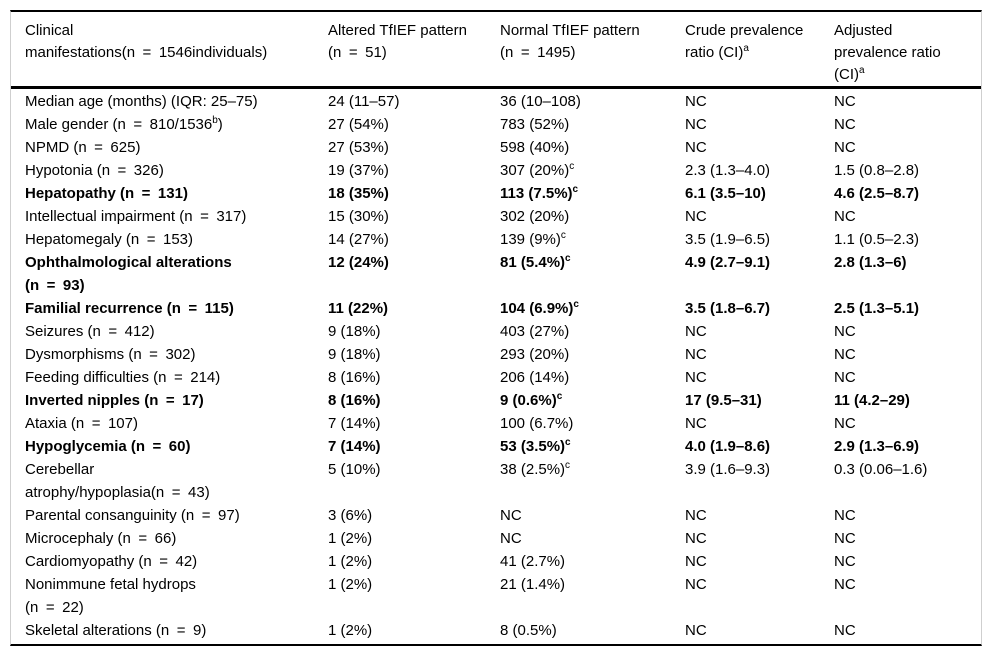 This screenshot has width=992, height=650. Describe the element at coordinates (535, 469) in the screenshot. I see `cell-normal-tfief: 38 (2.5%)c` at that location.